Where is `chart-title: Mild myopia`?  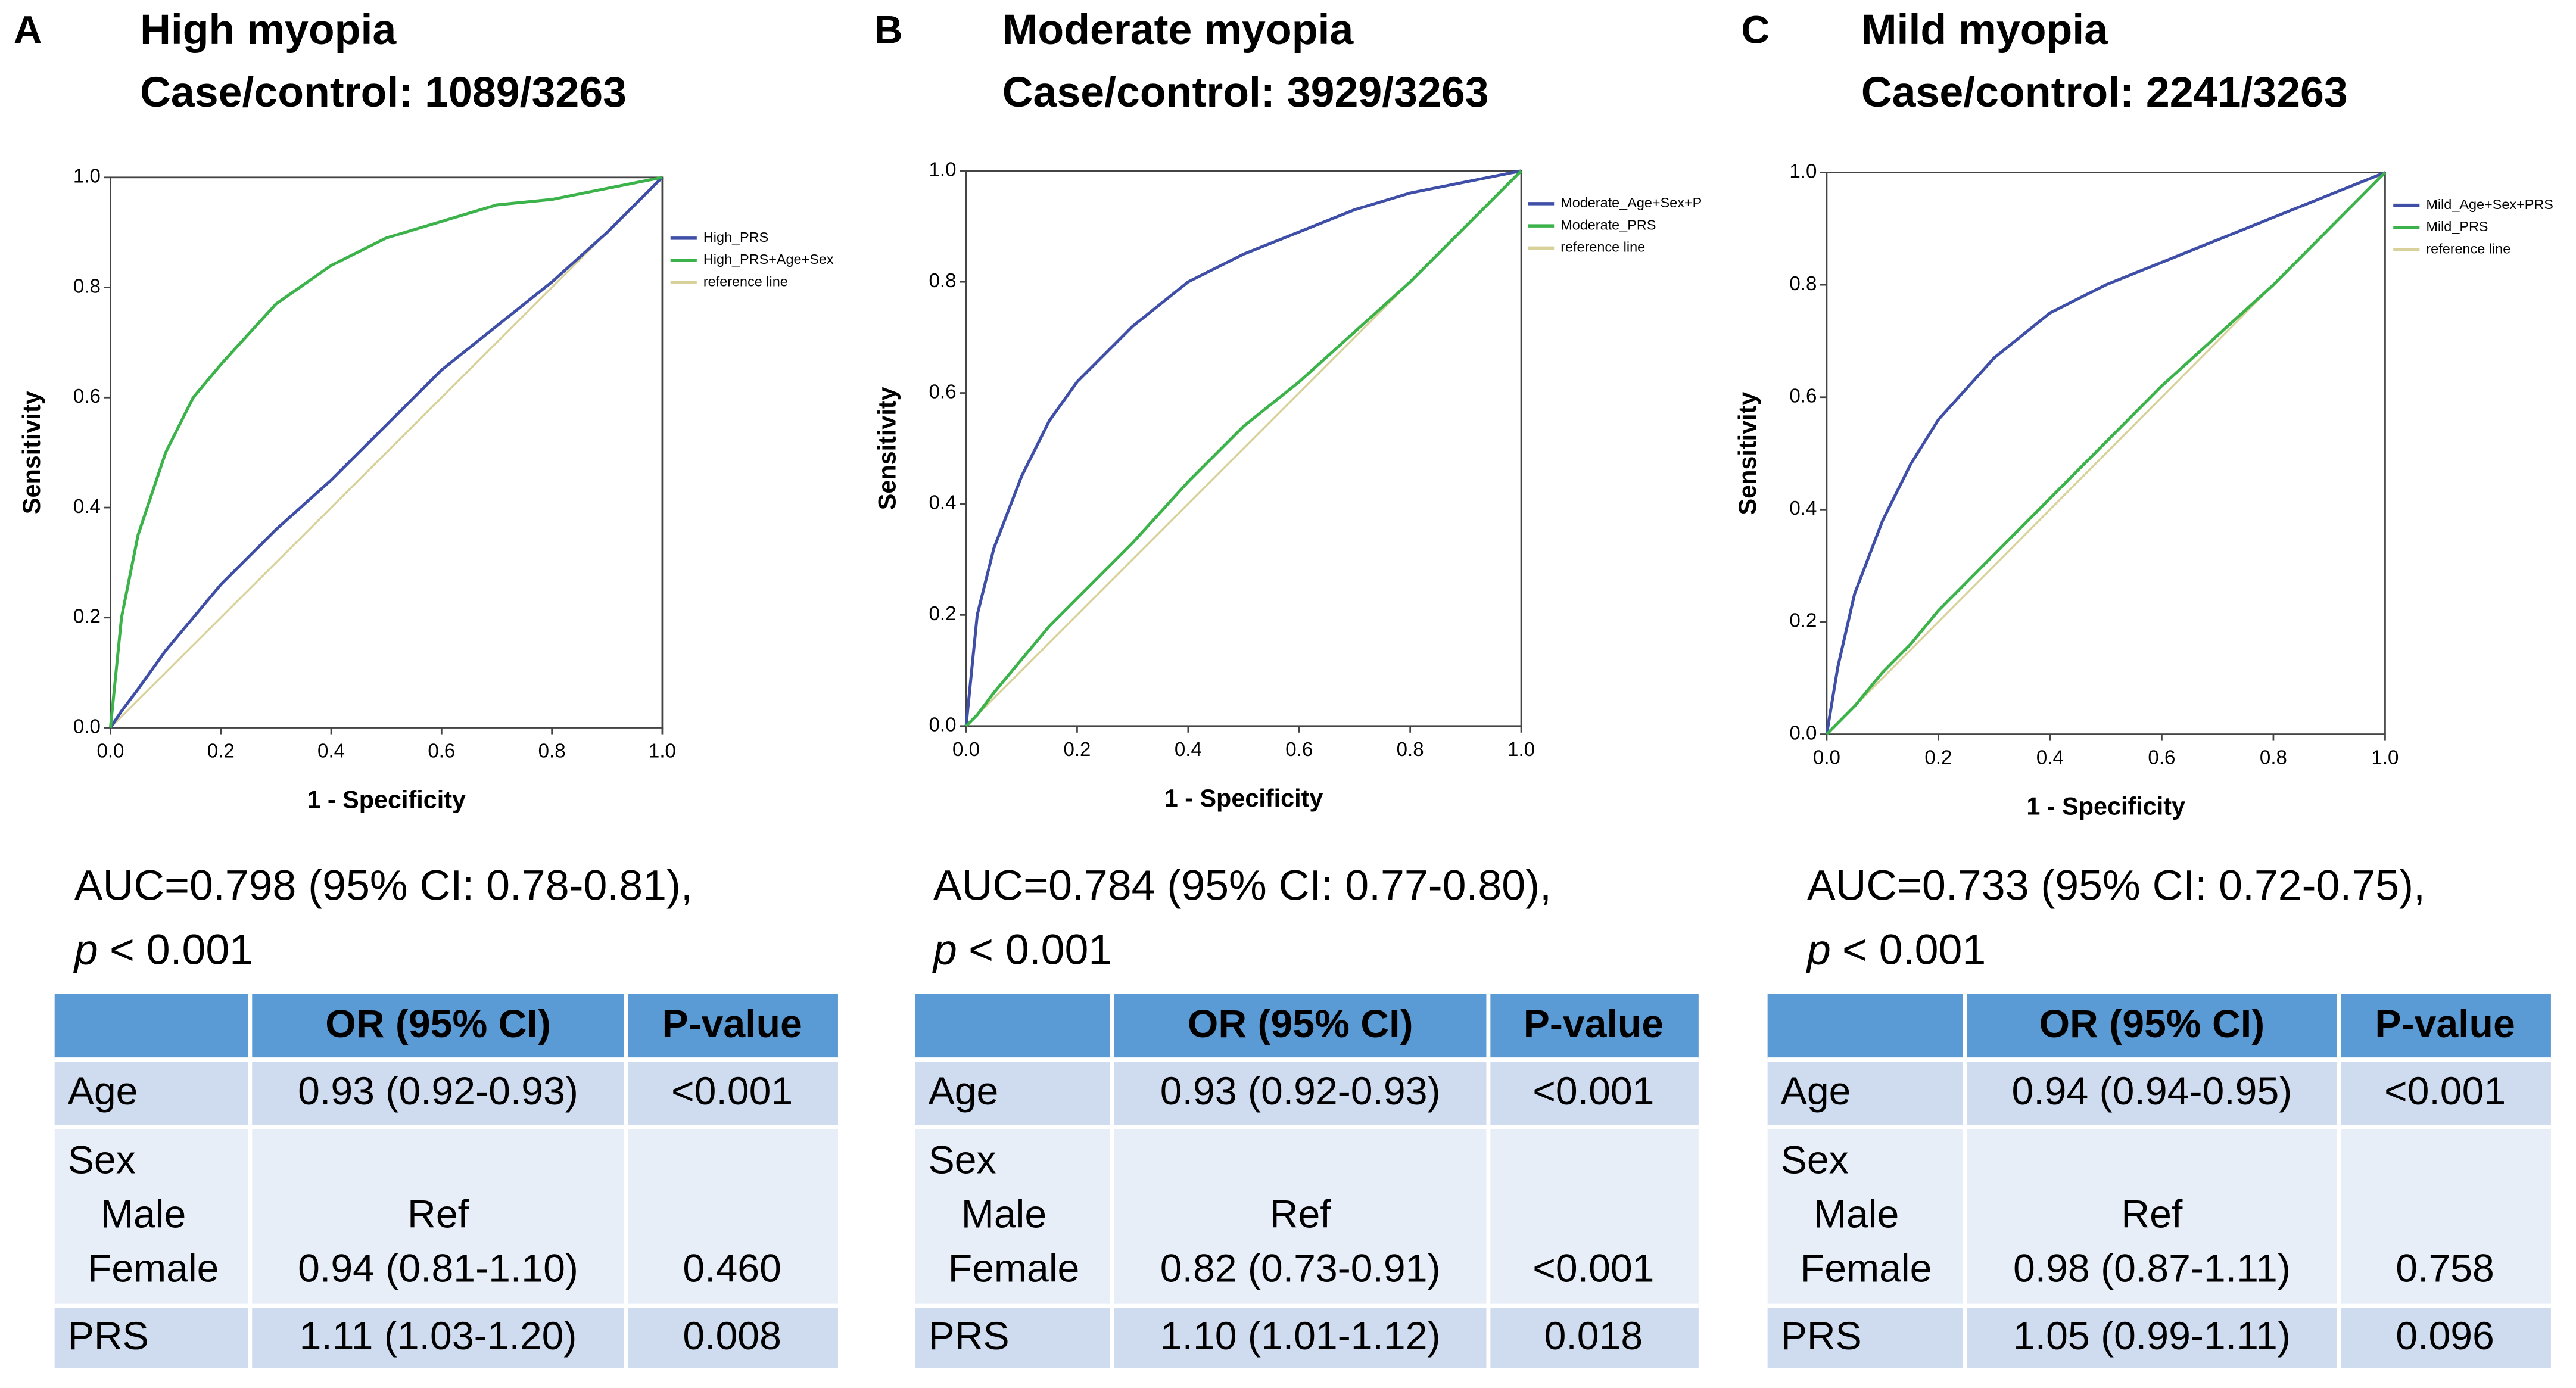 chart-title: Mild myopia is located at coordinates (1984, 30).